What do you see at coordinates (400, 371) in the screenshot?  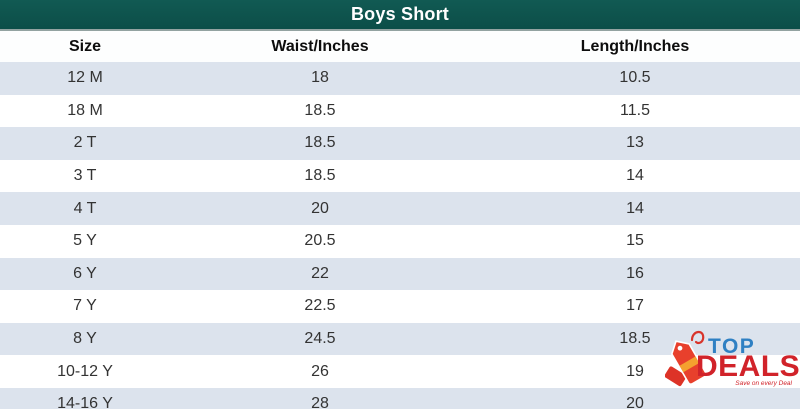 I see `table-row: 10-12 Y 26 19` at bounding box center [400, 371].